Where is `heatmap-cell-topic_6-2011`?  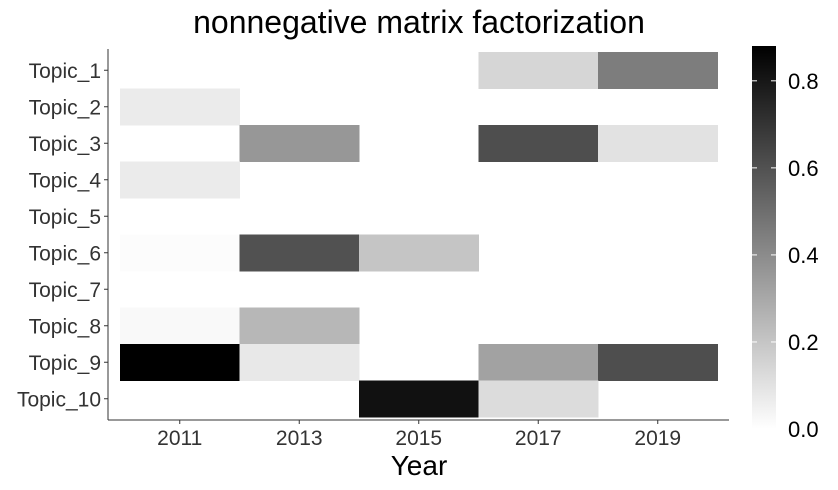 heatmap-cell-topic_6-2011 is located at coordinates (180, 253).